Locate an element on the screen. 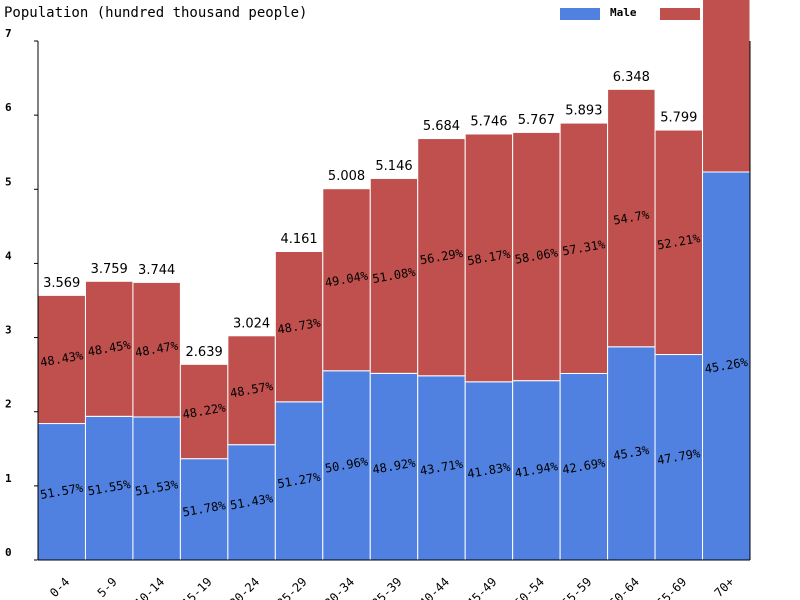 The height and width of the screenshot is (600, 800). x-tick-label: 0-4 is located at coordinates (59, 587).